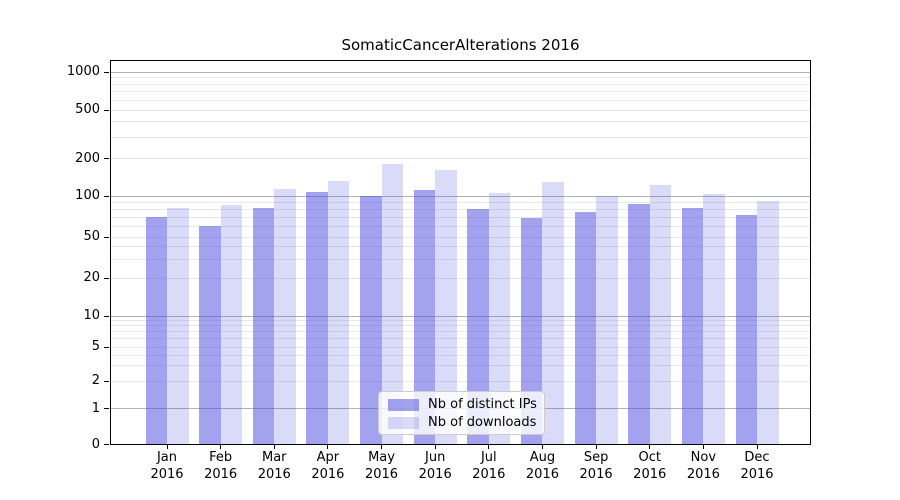 The width and height of the screenshot is (900, 500). Describe the element at coordinates (83, 71) in the screenshot. I see `y-tick-label-1000: 1000` at that location.